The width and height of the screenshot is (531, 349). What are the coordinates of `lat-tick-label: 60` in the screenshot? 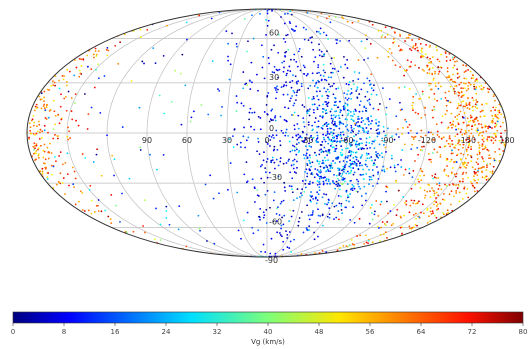 It's located at (274, 32).